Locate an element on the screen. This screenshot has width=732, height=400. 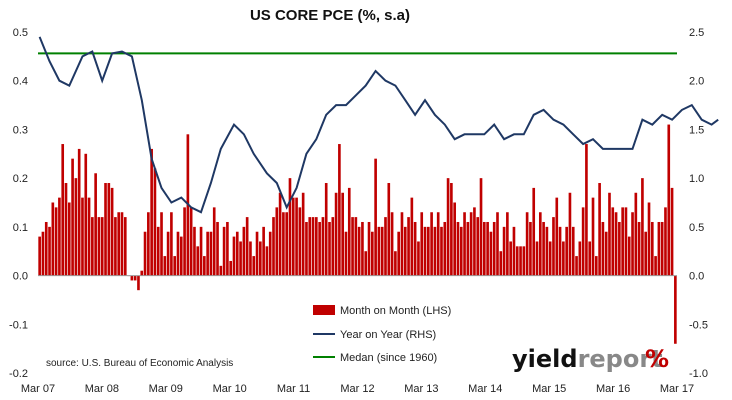
right-tick-label: 2.5 is located at coordinates (696, 33).